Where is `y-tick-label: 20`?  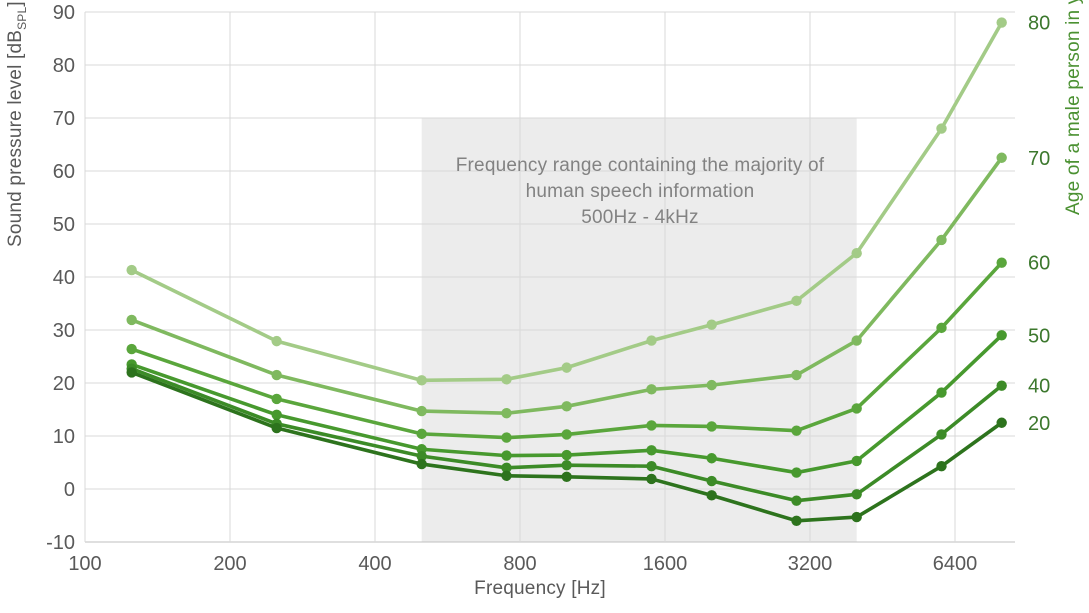
y-tick-label: 20 is located at coordinates (64, 384).